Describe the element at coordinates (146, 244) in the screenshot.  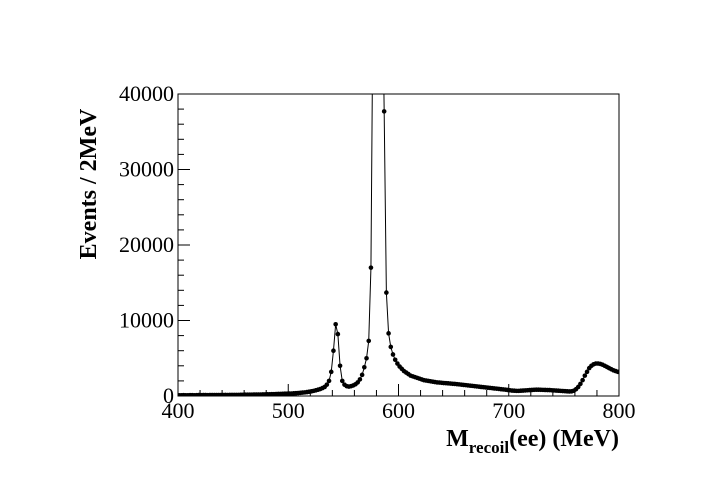
I see `y-tick-label: 20000` at that location.